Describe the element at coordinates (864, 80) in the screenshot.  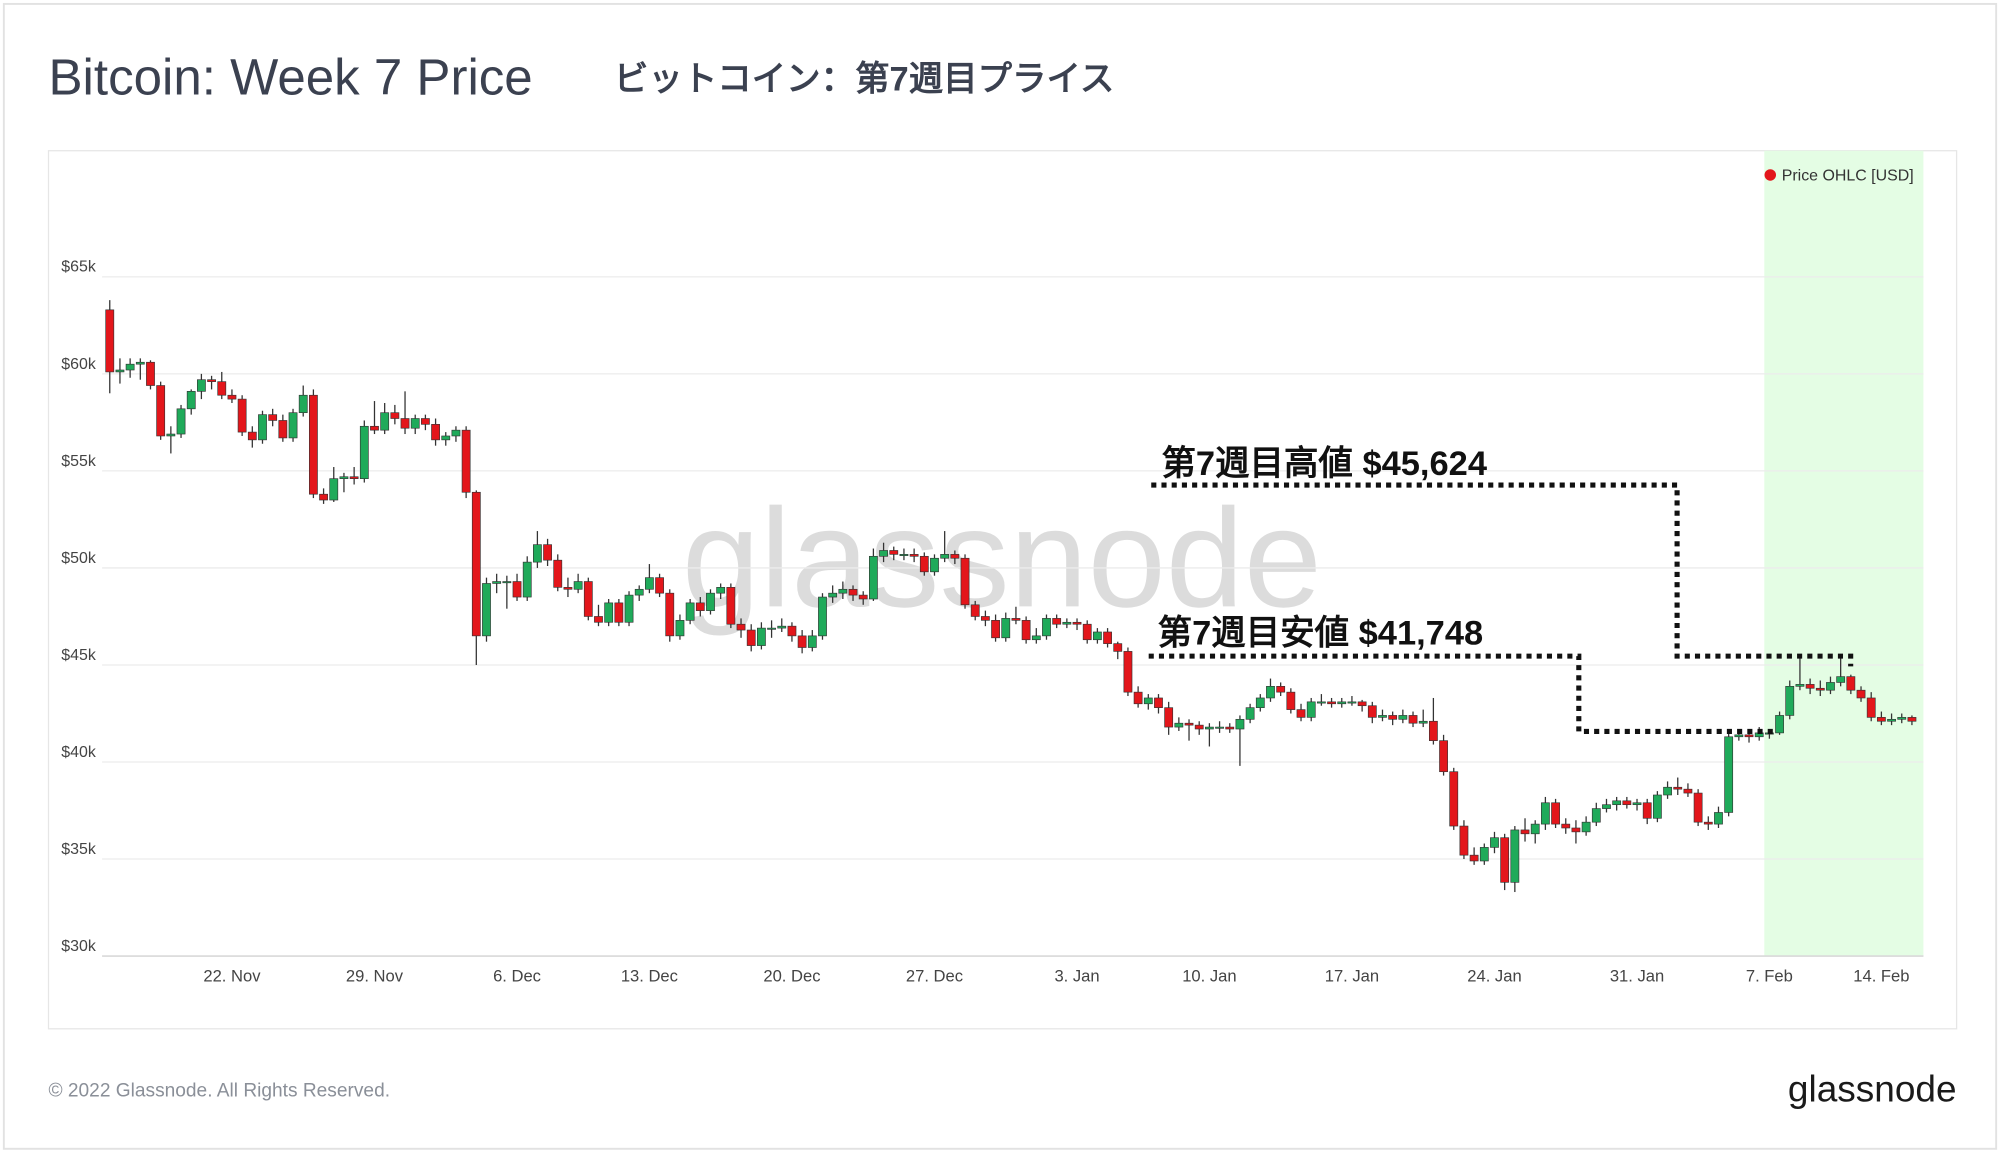
I see `chart-subtitle: ビットコイン：第7週目プライス` at that location.